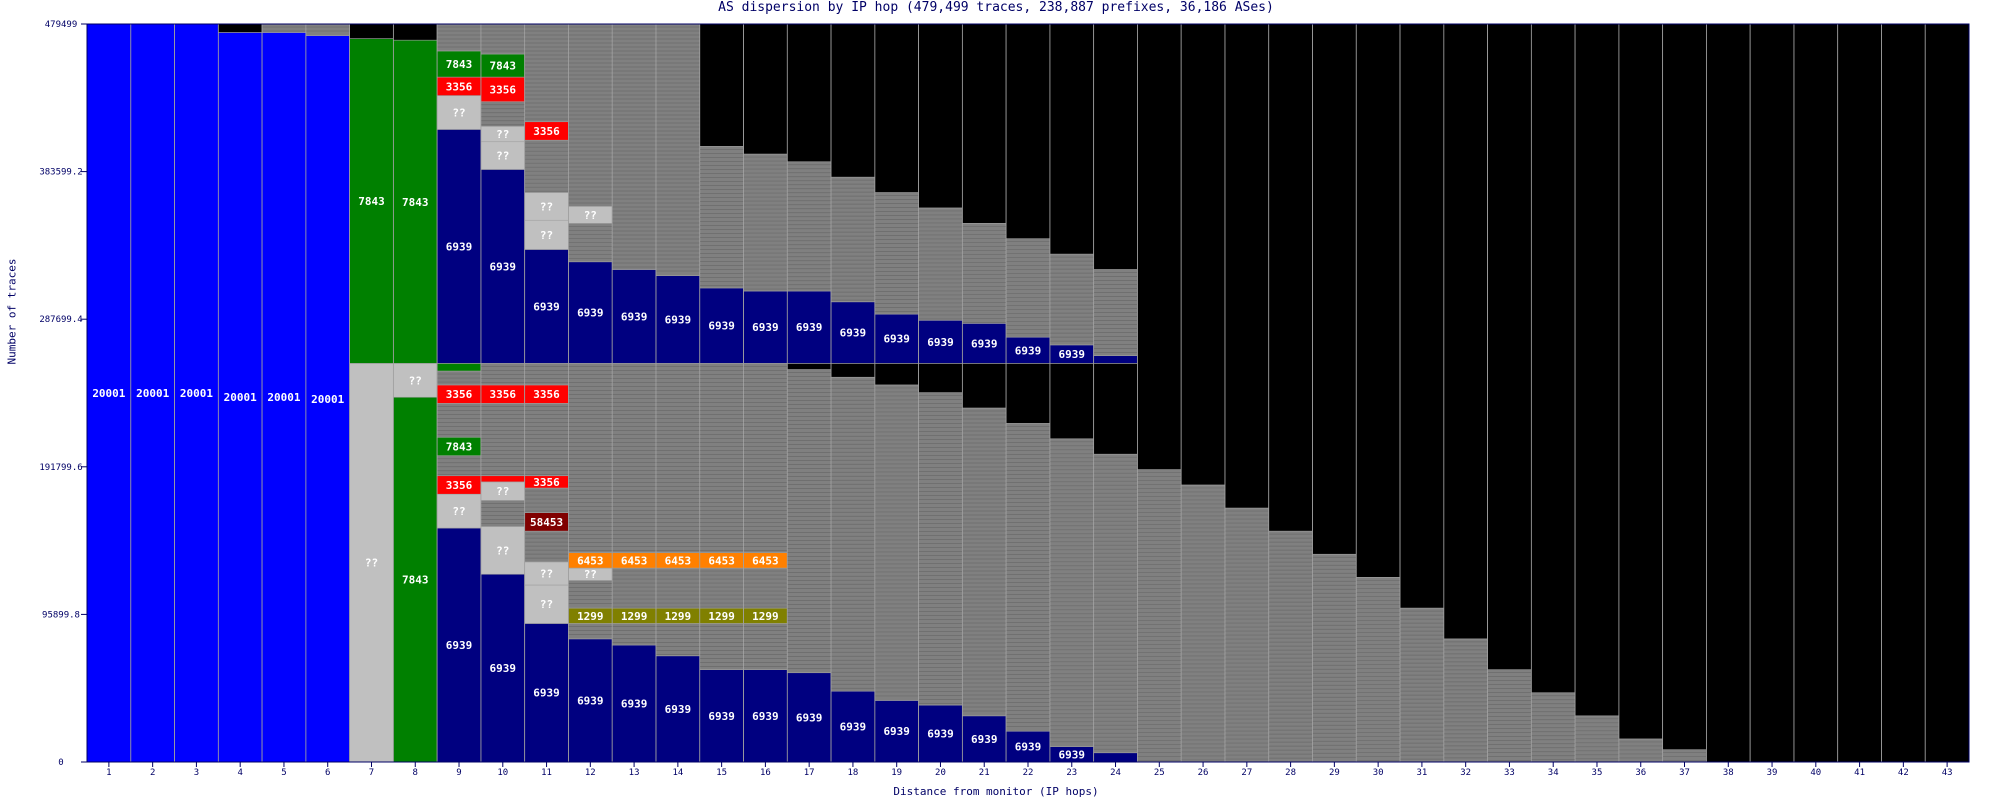 Image resolution: width=1992 pixels, height=800 pixels. Describe the element at coordinates (984, 773) in the screenshot. I see `x-tick-label: 21` at that location.